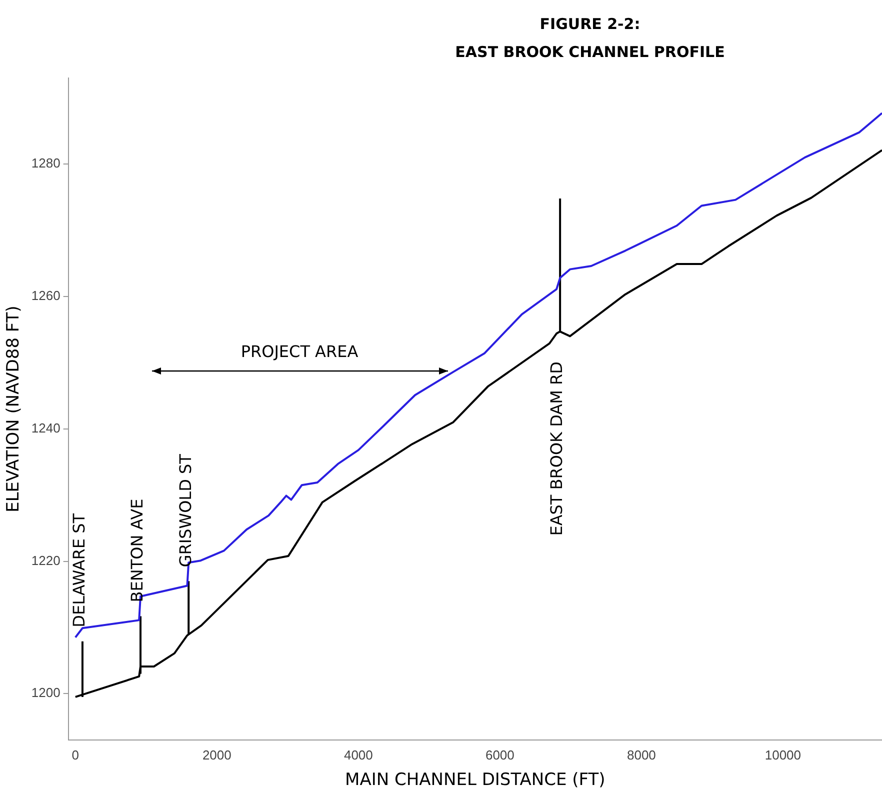 The width and height of the screenshot is (882, 795). I want to click on y-tick-label: 1280, so click(45, 163).